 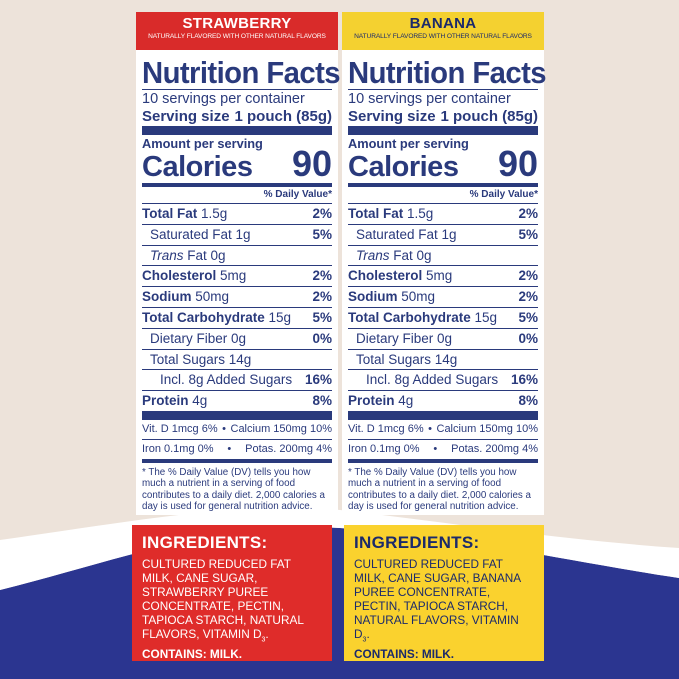 What do you see at coordinates (170, 213) in the screenshot?
I see `total-fat-label: Total Fat` at bounding box center [170, 213].